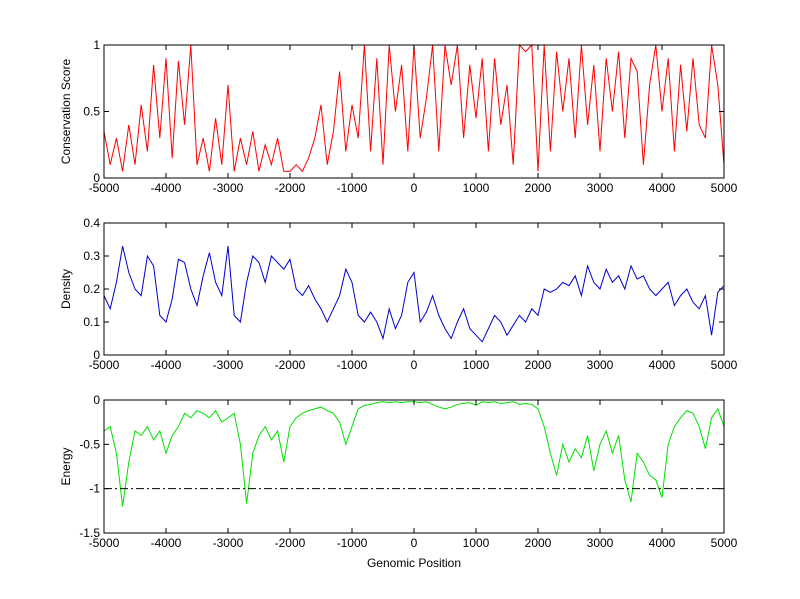  Describe the element at coordinates (96, 178) in the screenshot. I see `conservation-y-tick-label: 0` at that location.